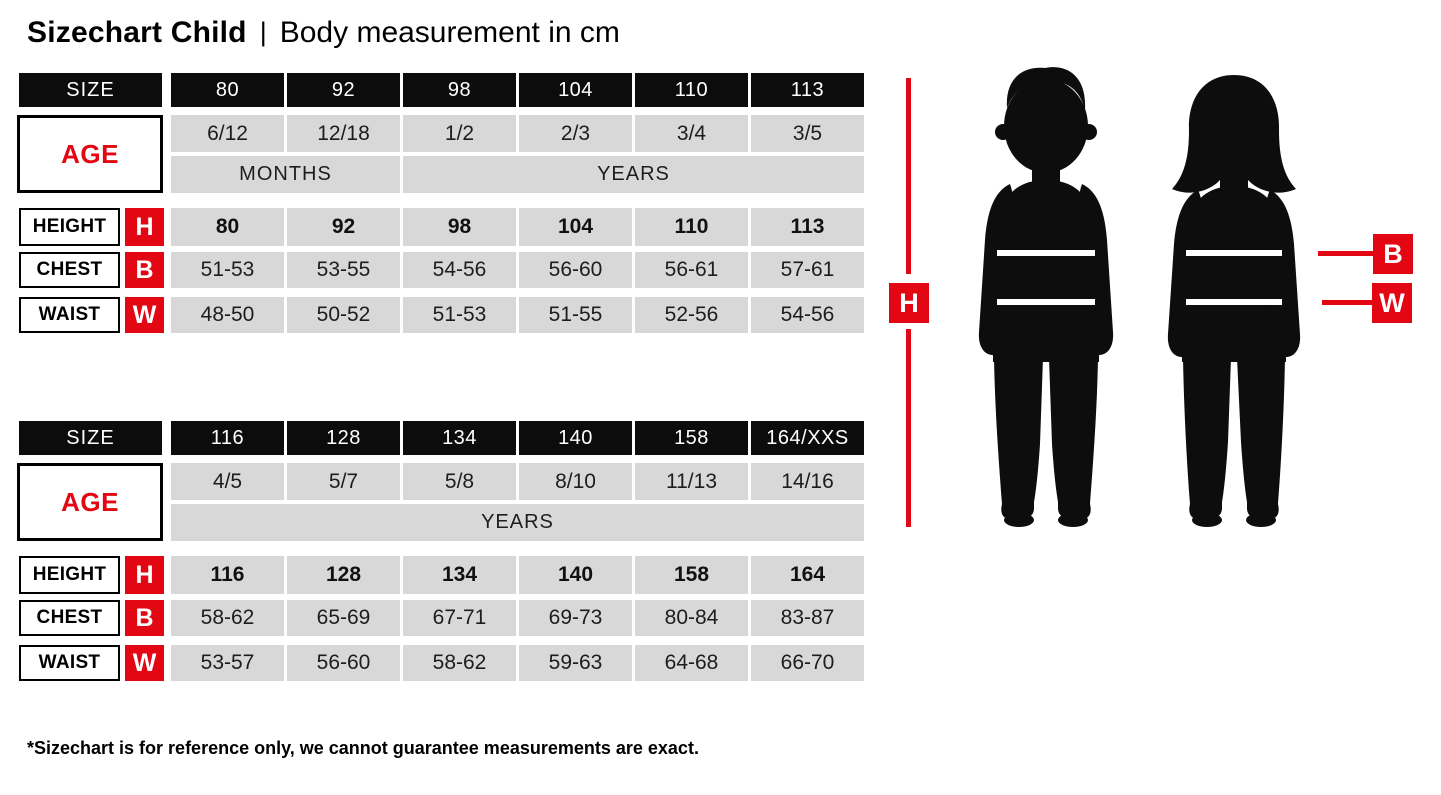 The image size is (1441, 795). Describe the element at coordinates (459, 315) in the screenshot. I see `waist-cell: 51-53` at that location.